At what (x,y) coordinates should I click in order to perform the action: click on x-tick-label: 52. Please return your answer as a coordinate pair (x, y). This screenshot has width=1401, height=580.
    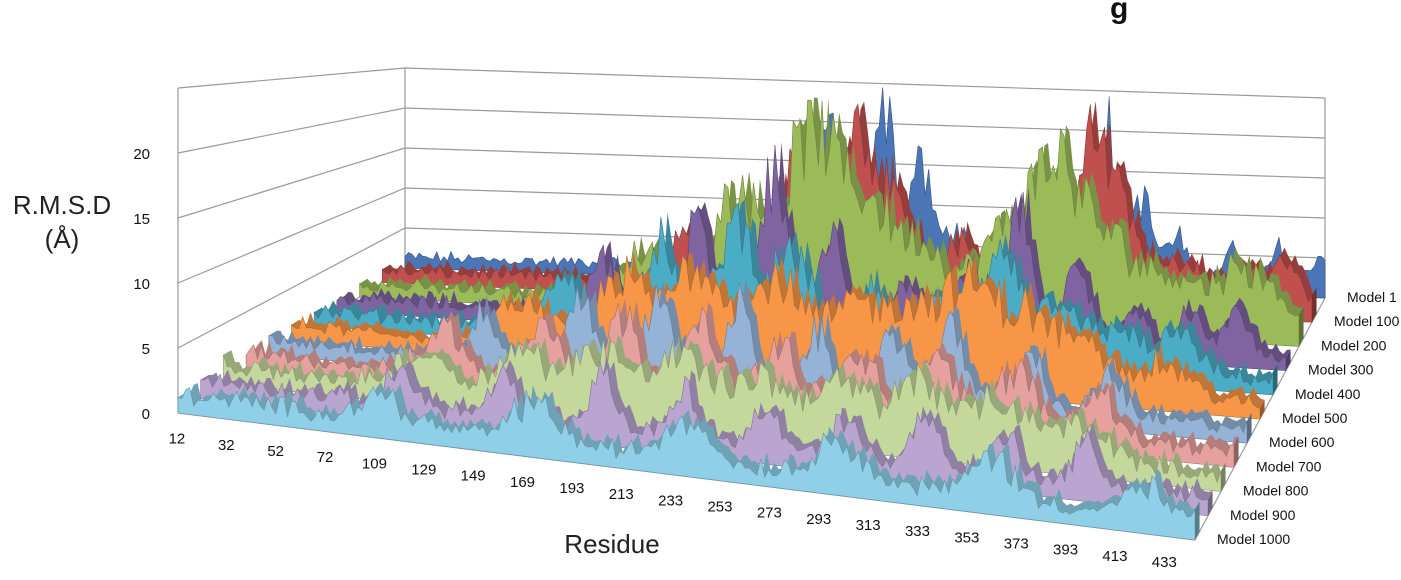
    Looking at the image, I should click on (275, 451).